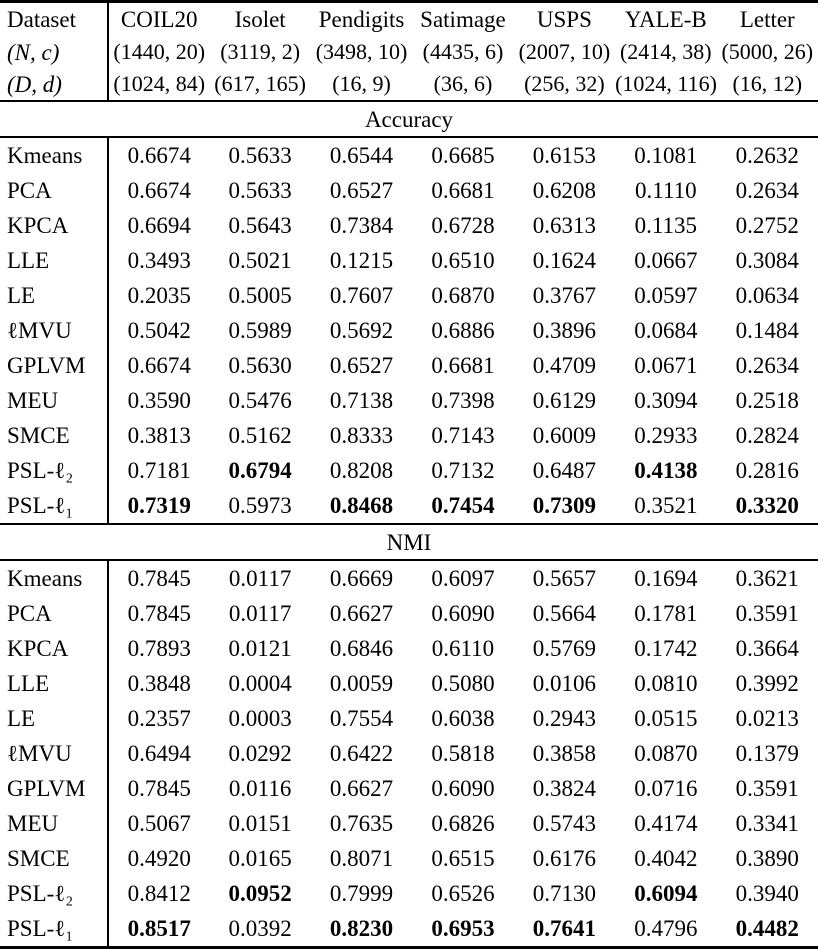 The image size is (818, 949). I want to click on metric-value: 0.6009, so click(564, 435).